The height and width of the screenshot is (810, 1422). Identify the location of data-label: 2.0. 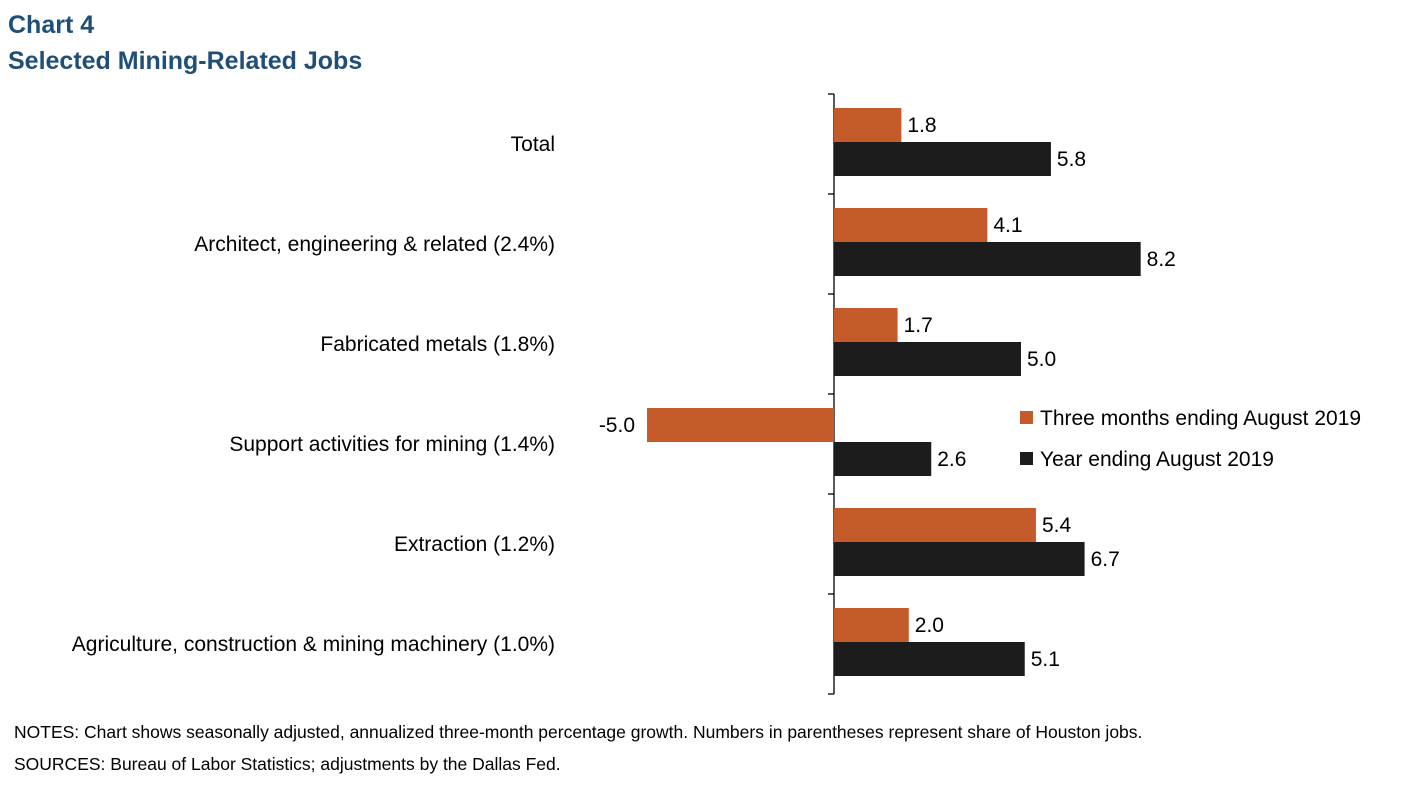
(929, 625).